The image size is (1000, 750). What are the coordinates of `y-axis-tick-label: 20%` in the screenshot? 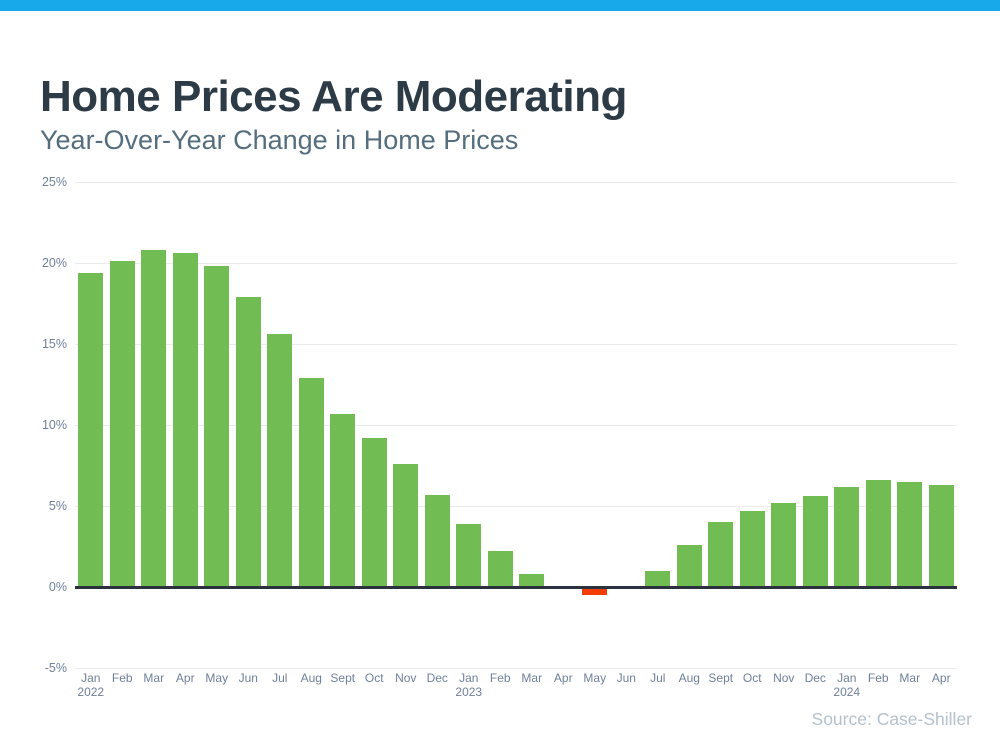 It's located at (54, 263).